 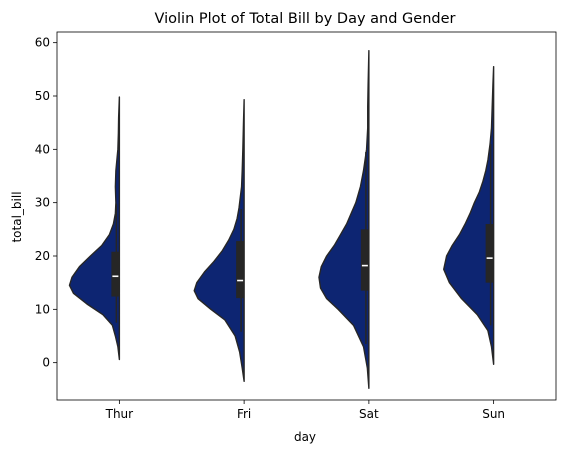 I want to click on y-tick-label: 40, so click(x=42, y=149).